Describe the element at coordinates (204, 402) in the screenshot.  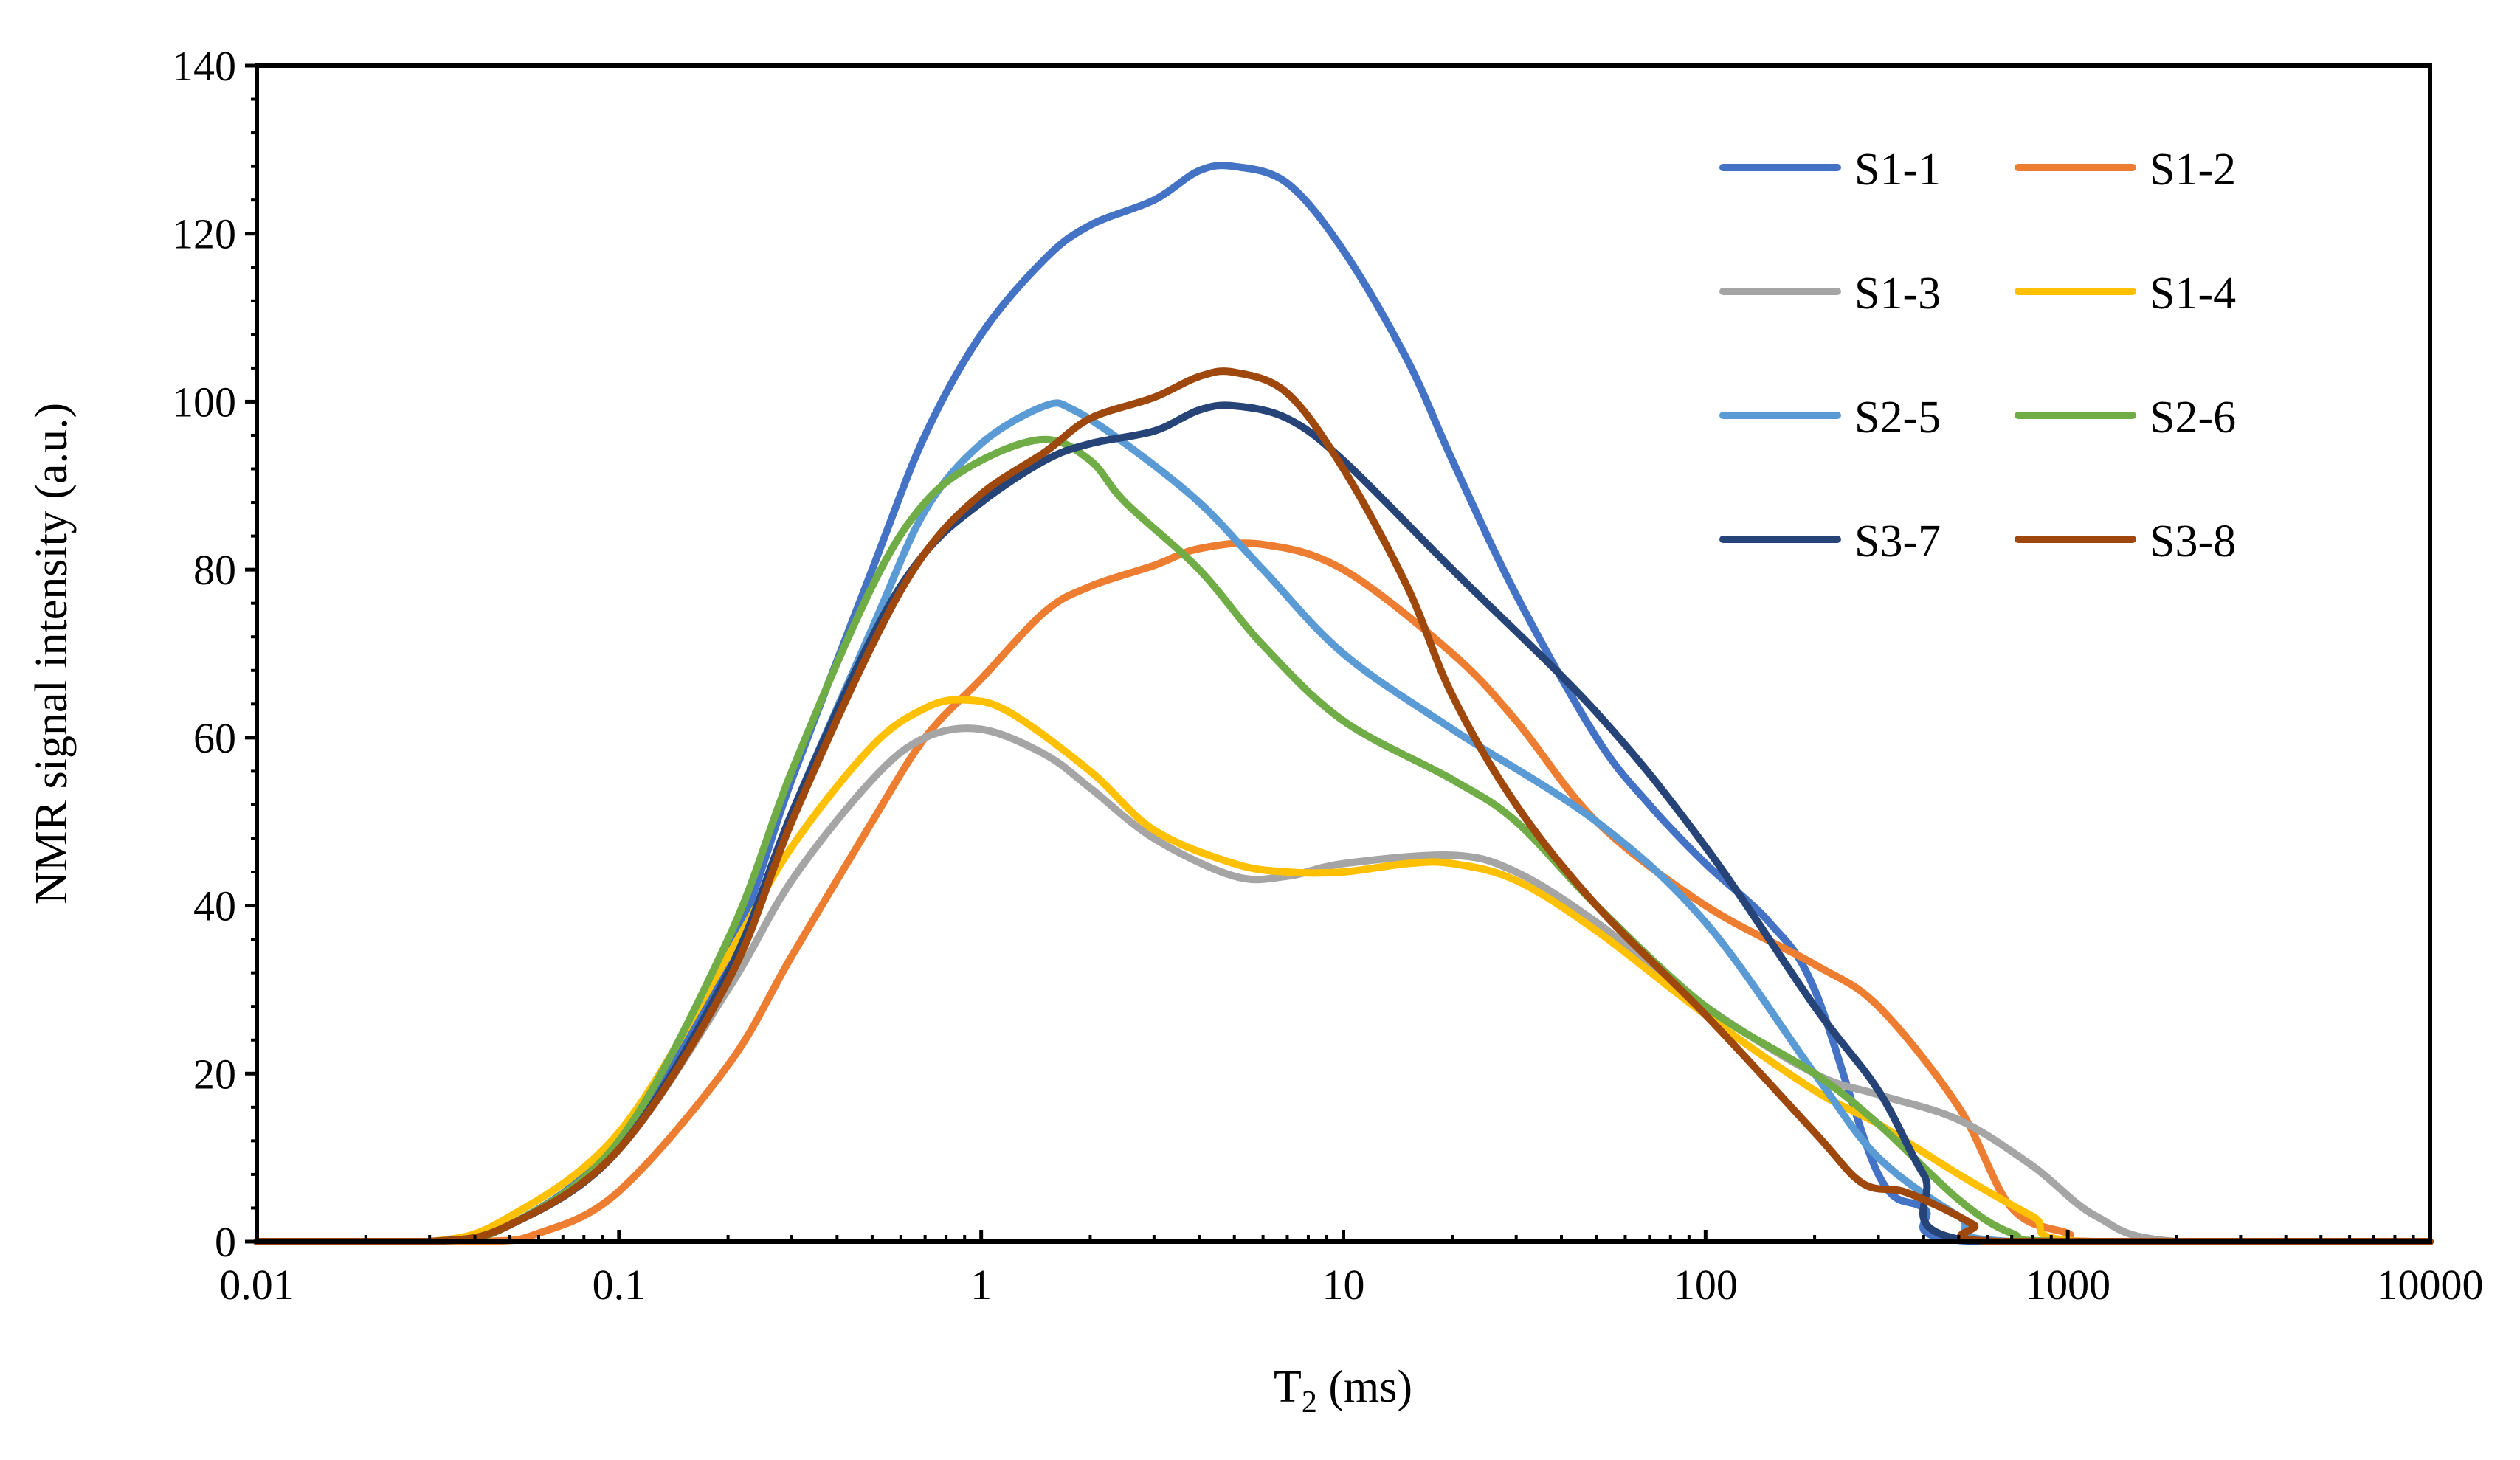
I see `y-tick-label: 100` at that location.